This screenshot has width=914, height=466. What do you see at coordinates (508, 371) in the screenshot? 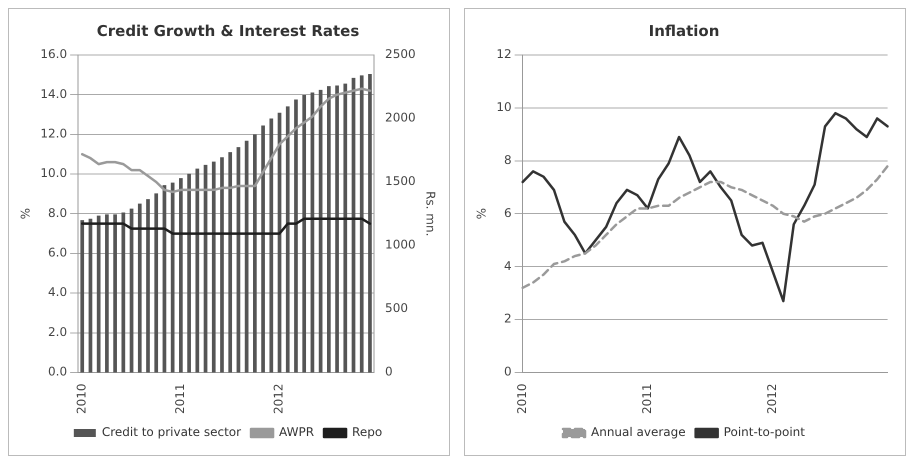
I see `y-tick-label: 0` at bounding box center [508, 371].